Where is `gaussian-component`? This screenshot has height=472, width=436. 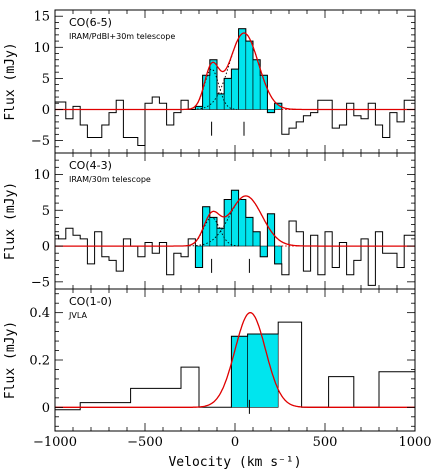 gaussian-component is located at coordinates (211, 231).